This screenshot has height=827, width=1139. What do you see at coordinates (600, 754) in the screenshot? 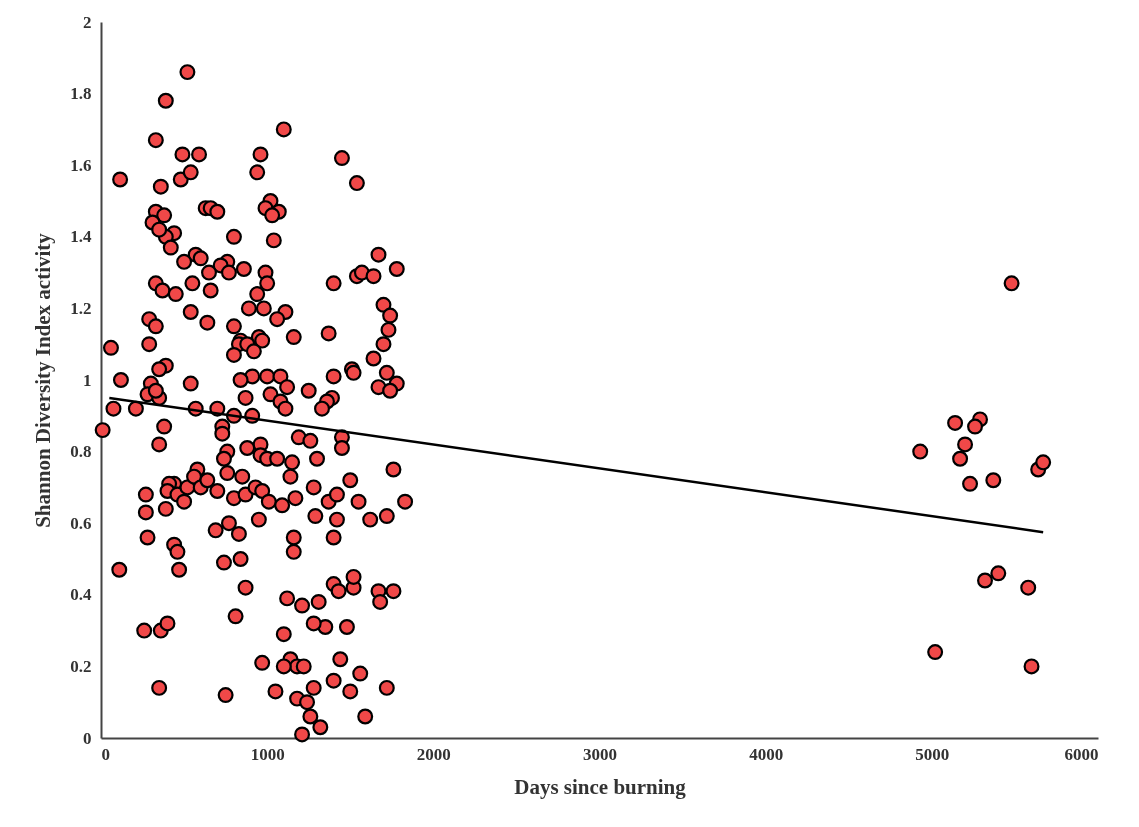
I see `x-tick-label: 3000` at bounding box center [600, 754].